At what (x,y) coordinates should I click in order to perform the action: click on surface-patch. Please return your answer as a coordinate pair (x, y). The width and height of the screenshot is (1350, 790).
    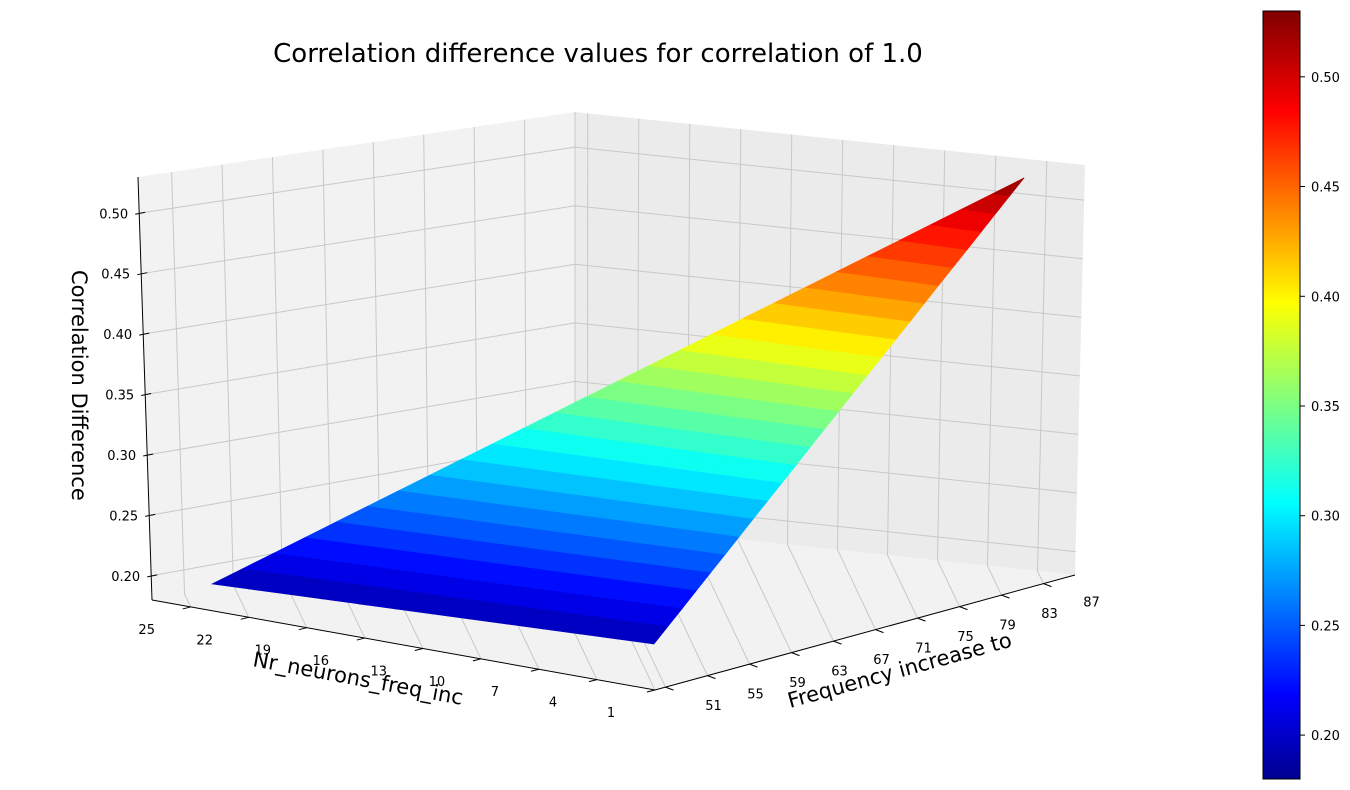
    Looking at the image, I should click on (1016, 187).